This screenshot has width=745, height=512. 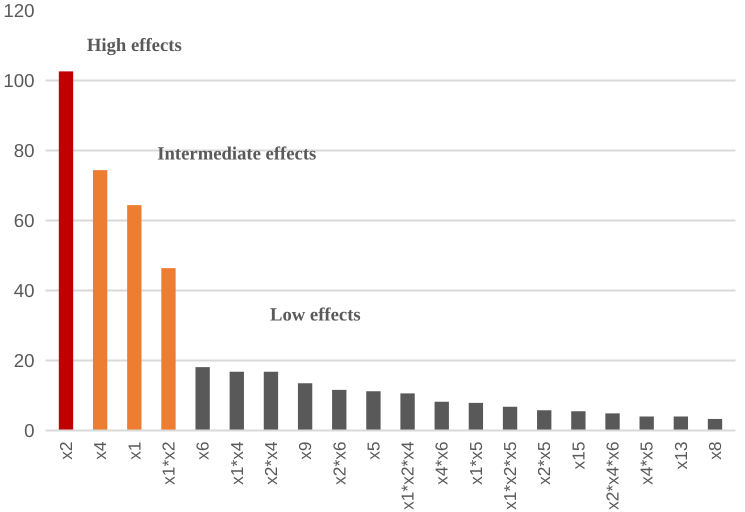 What do you see at coordinates (408, 475) in the screenshot?
I see `x-tick-label: x1*x2*x4` at bounding box center [408, 475].